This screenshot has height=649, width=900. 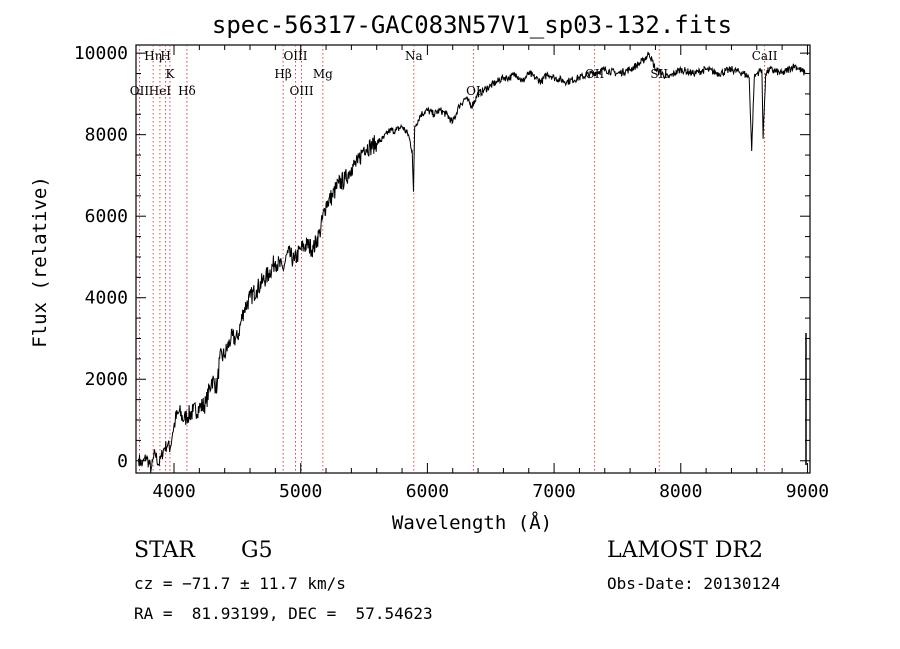 I want to click on x-tick-label: 8000, so click(x=680, y=491).